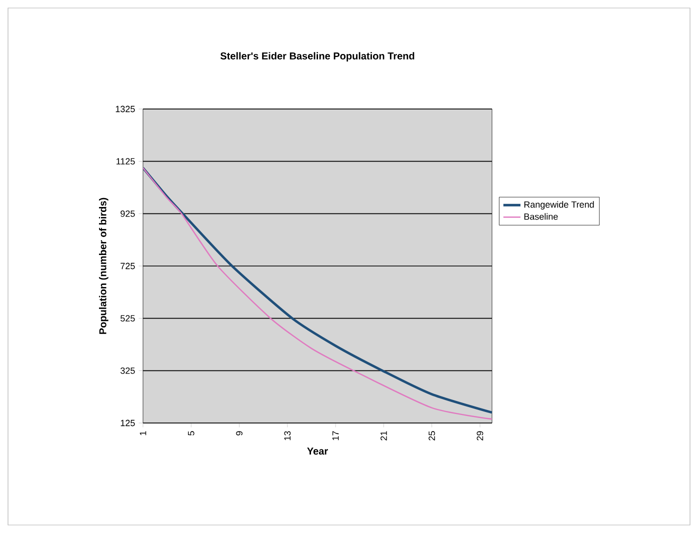  What do you see at coordinates (125, 161) in the screenshot?
I see `y-tick-label: 1125` at bounding box center [125, 161].